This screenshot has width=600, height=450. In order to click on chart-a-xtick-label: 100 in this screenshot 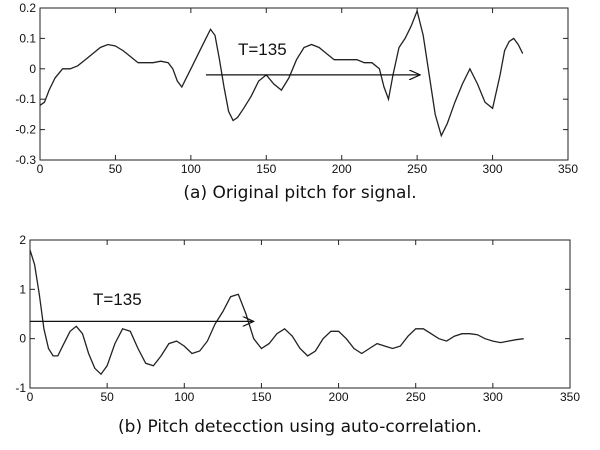, I will do `click(191, 169)`.